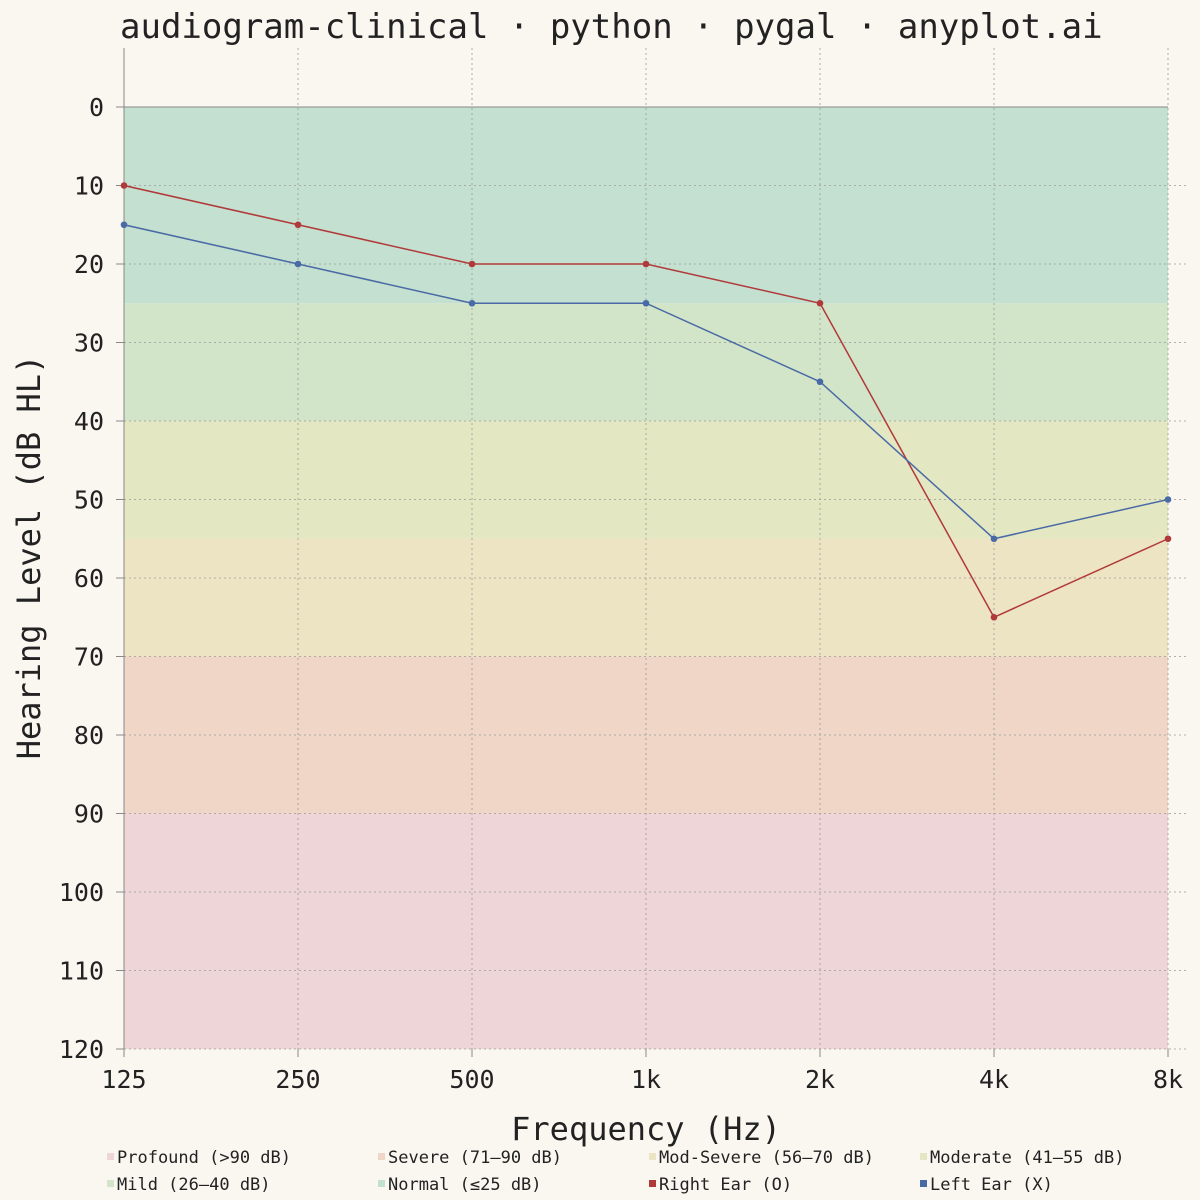  Describe the element at coordinates (89, 421) in the screenshot. I see `y-tick-label-4: 40` at that location.